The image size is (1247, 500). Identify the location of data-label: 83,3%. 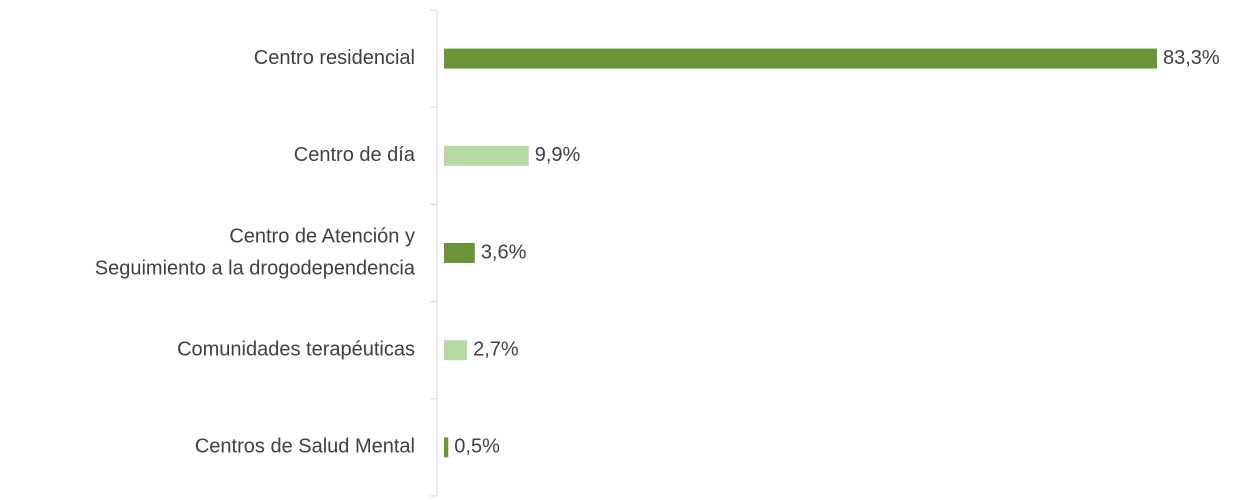
(1191, 58).